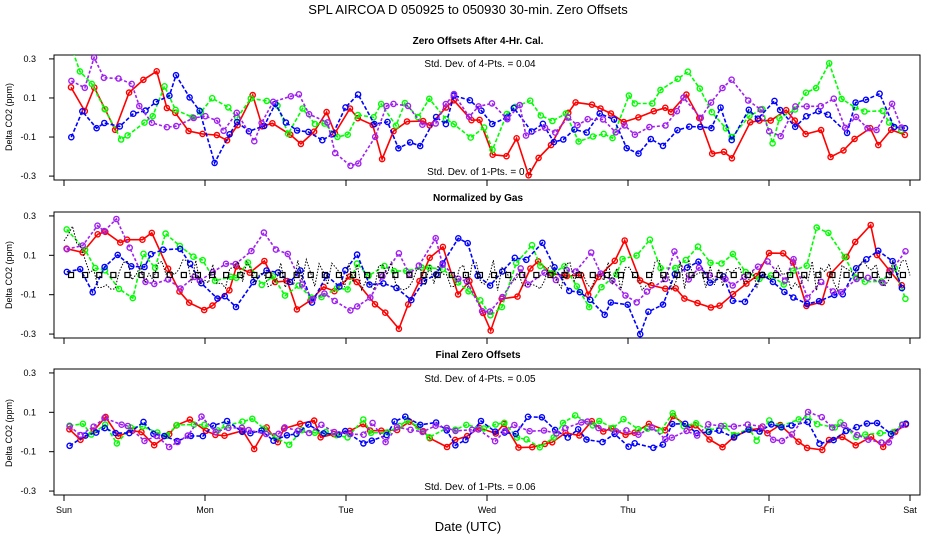 The width and height of the screenshot is (936, 540). Describe the element at coordinates (478, 41) in the screenshot. I see `panel-title: Zero Offsets After 4-Hr. Cal.` at that location.